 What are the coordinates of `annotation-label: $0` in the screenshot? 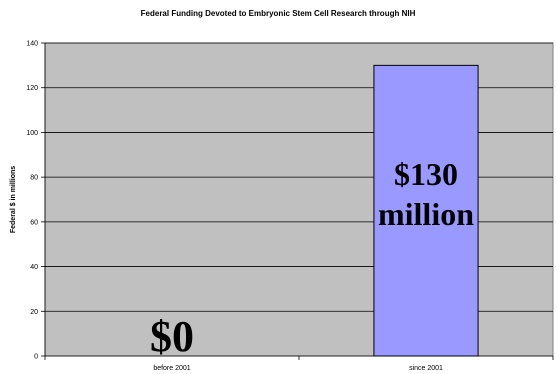 It's located at (172, 336).